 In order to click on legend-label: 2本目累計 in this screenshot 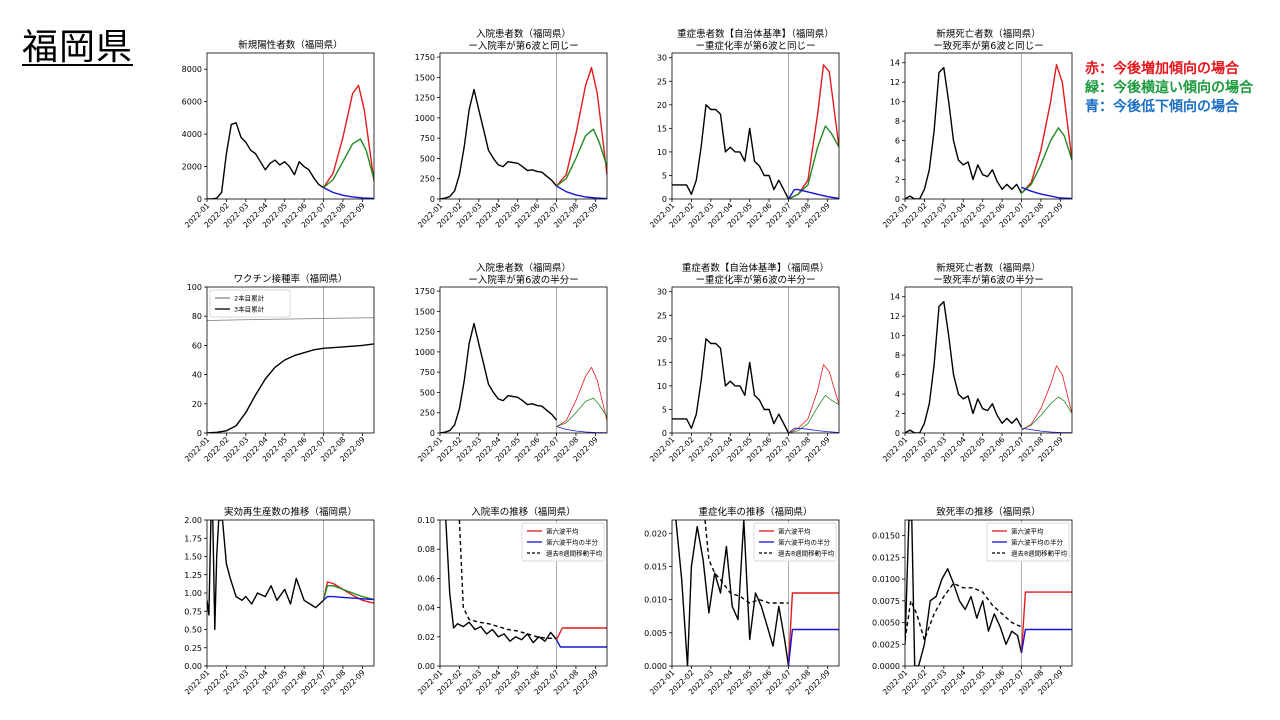, I will do `click(249, 298)`.